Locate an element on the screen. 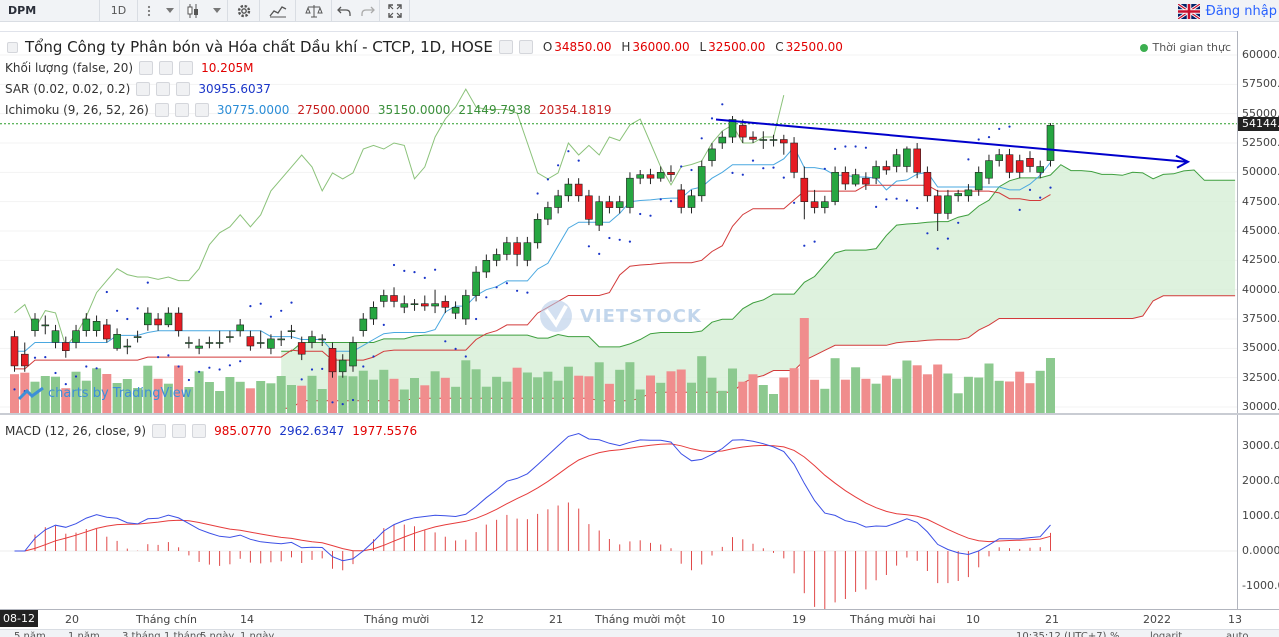 The image size is (1279, 637). range-button: logarit is located at coordinates (1166, 634).